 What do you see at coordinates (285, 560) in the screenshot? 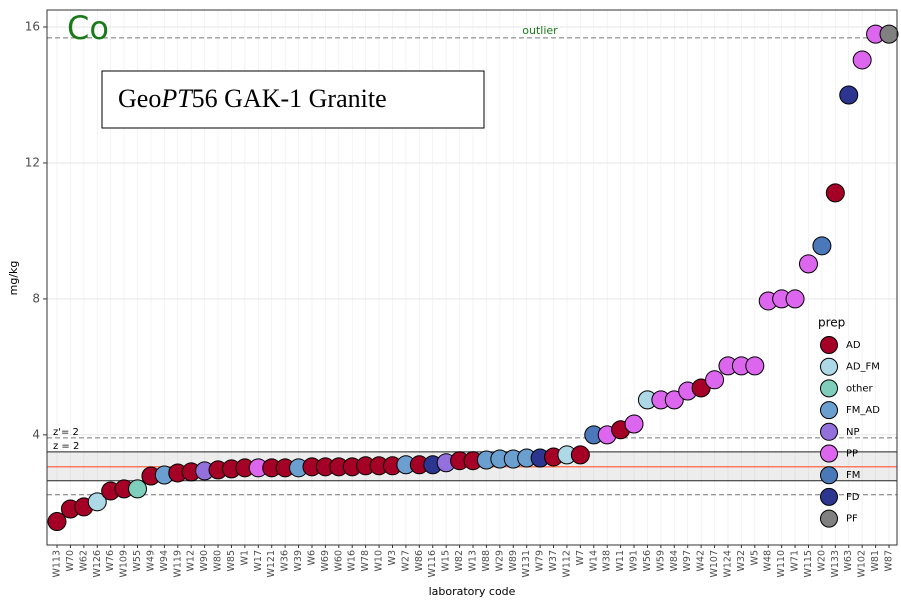
I see `x-tick-label: W36` at bounding box center [285, 560].